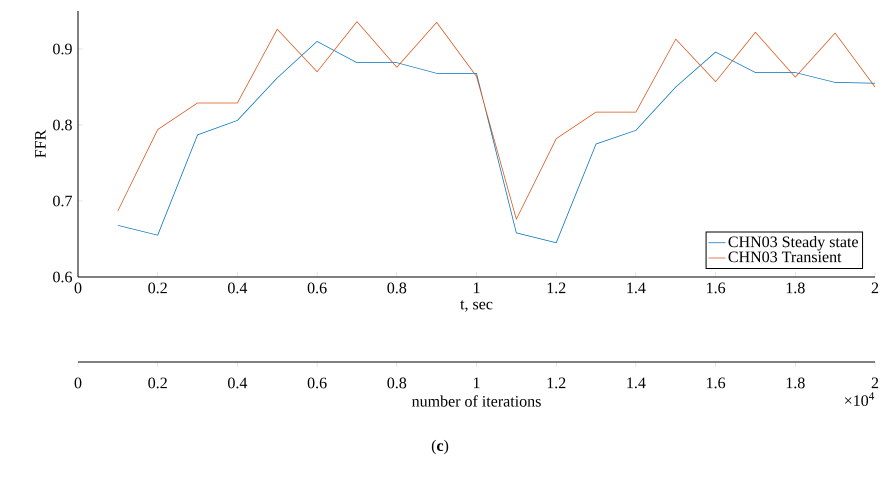  Describe the element at coordinates (62, 277) in the screenshot. I see `y-tick-label: 0.6` at that location.